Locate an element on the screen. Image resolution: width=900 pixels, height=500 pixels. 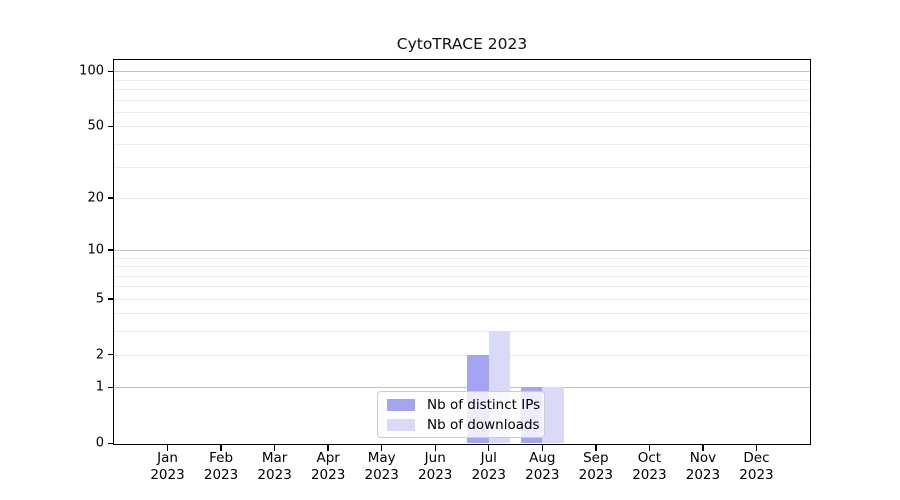
x-tick-label: Sep 2023 is located at coordinates (596, 467).